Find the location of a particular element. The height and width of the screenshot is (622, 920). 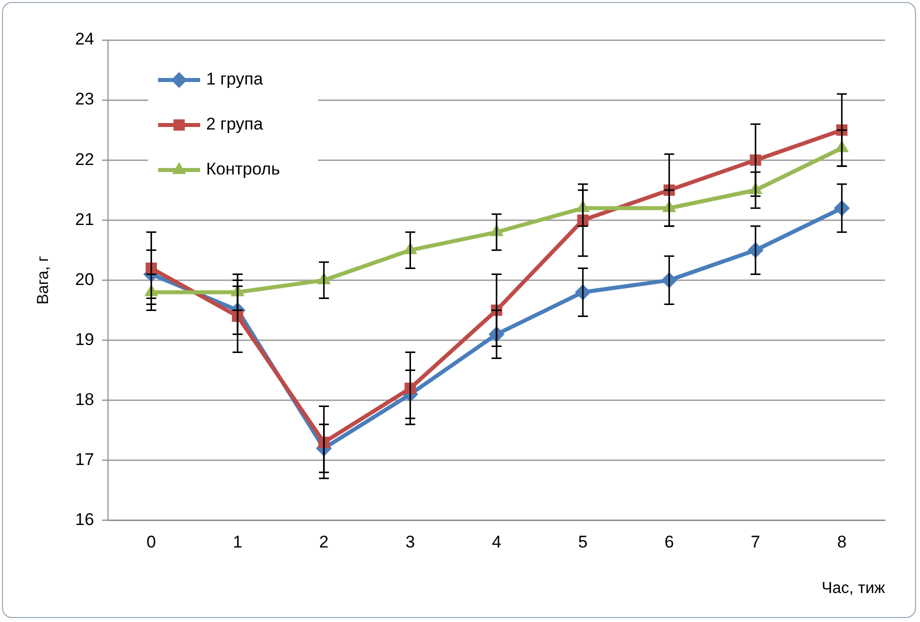

x-tick-label: 2 is located at coordinates (324, 542).